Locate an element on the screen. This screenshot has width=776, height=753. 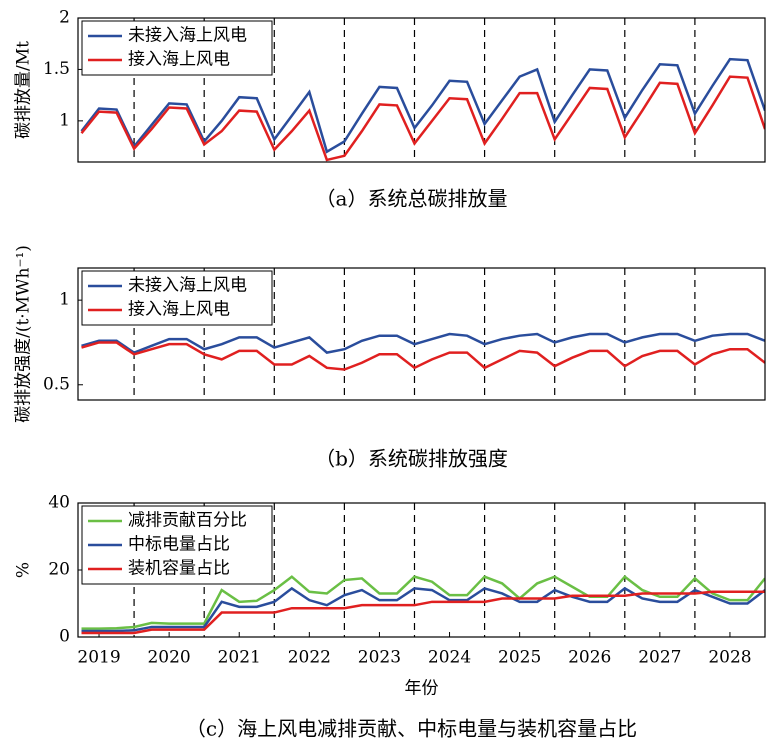
x-tick-label: 2020 is located at coordinates (168, 658).